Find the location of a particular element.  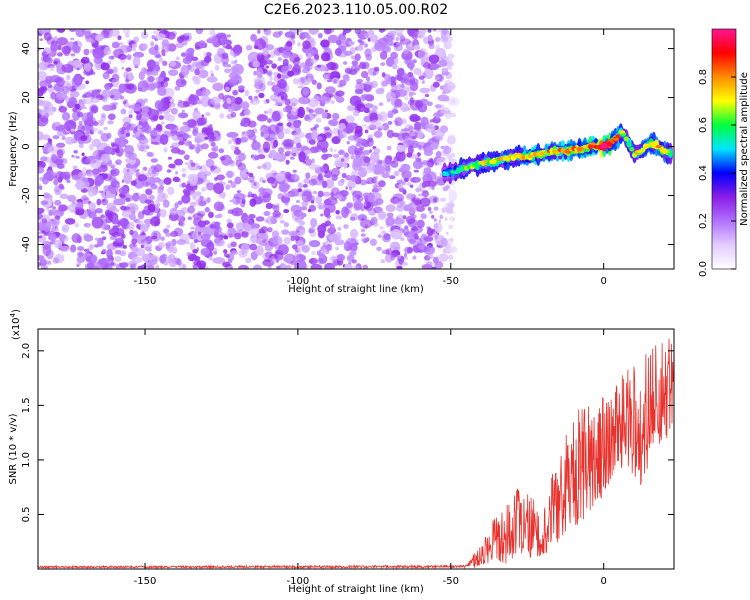

colorbar-tick-label: 0.6 is located at coordinates (703, 125).